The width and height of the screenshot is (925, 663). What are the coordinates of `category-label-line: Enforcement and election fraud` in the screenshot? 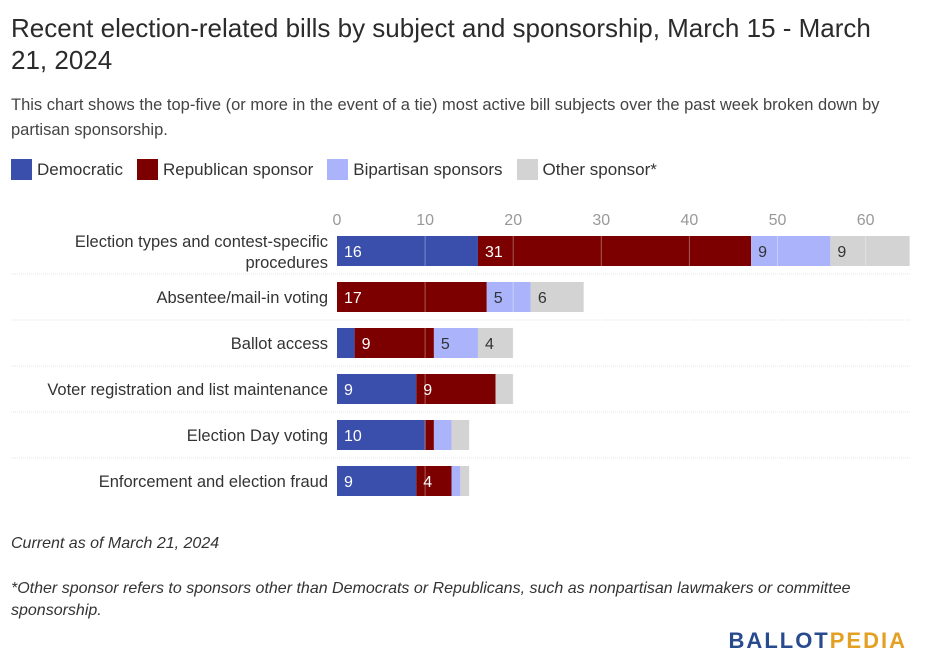 It's located at (213, 482).